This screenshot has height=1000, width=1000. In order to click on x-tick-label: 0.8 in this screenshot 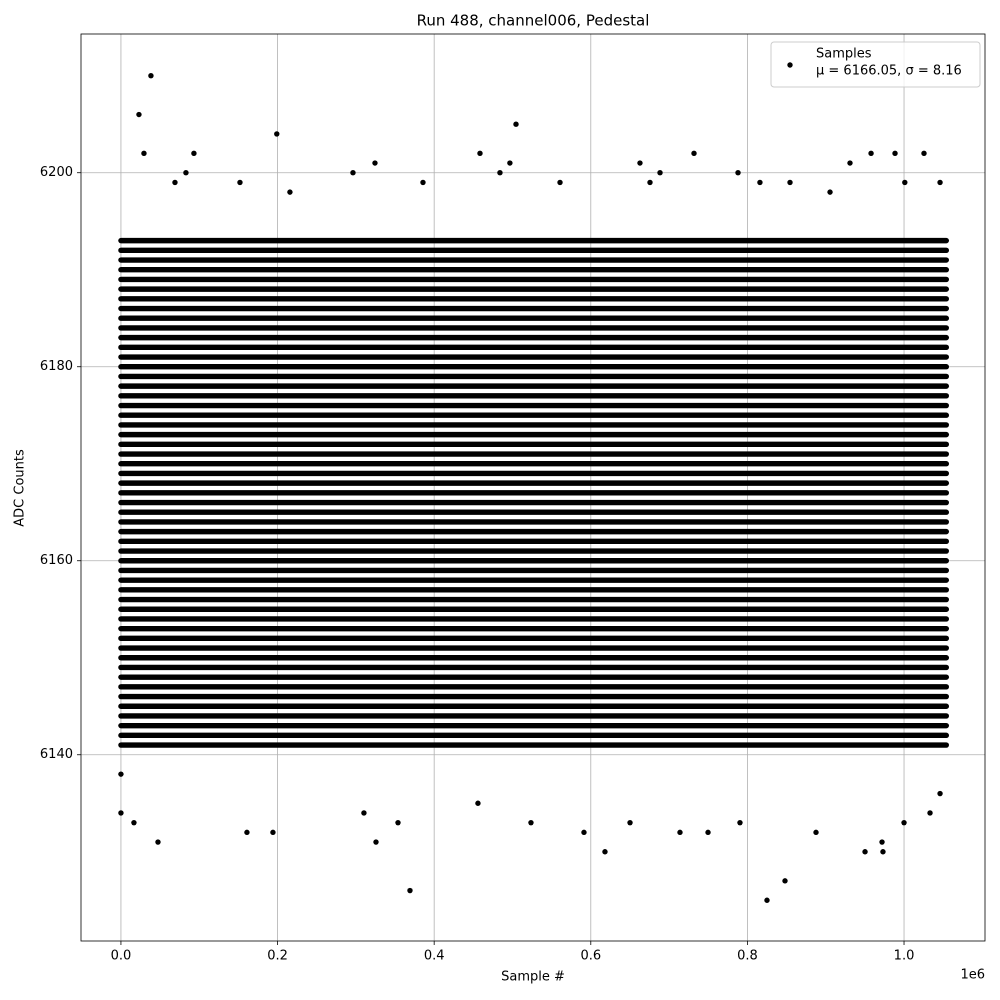, I will do `click(747, 956)`.